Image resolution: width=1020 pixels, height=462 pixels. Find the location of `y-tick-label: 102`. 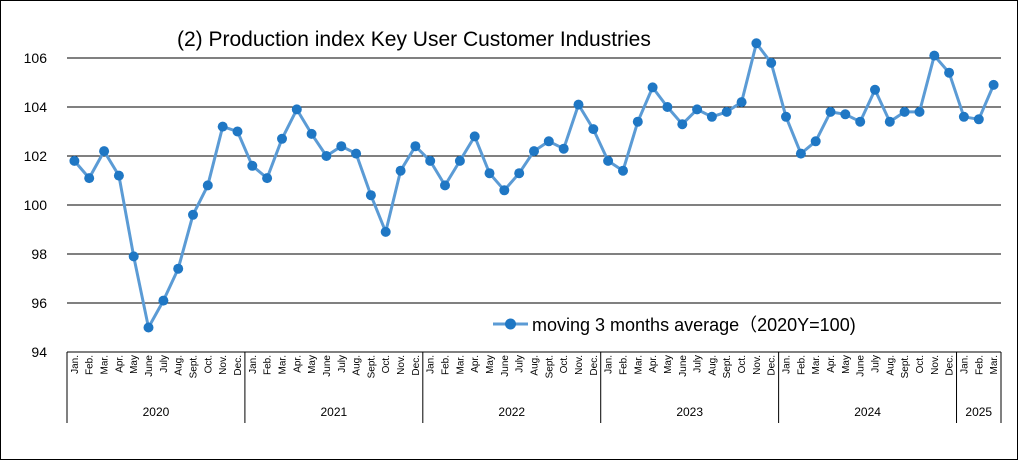

y-tick-label: 102 is located at coordinates (36, 156).